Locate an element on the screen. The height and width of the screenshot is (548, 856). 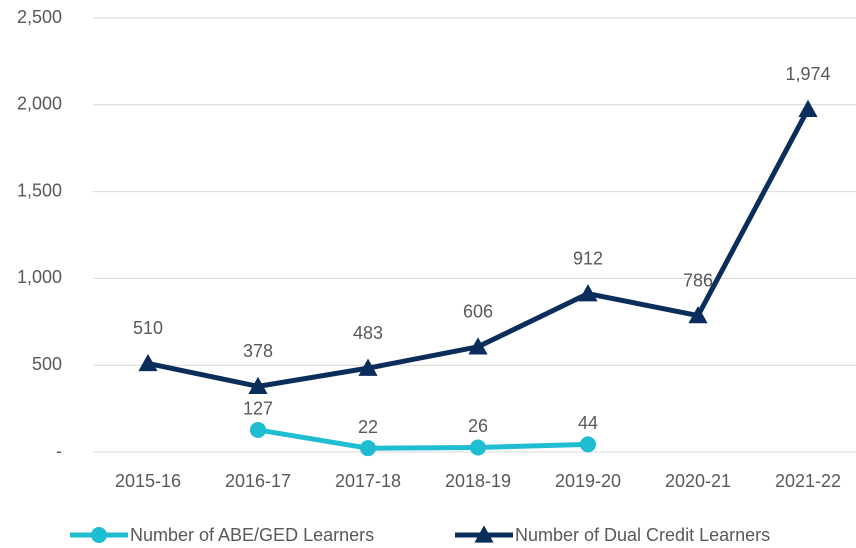
y-tick-label: 2,000 is located at coordinates (39, 104).